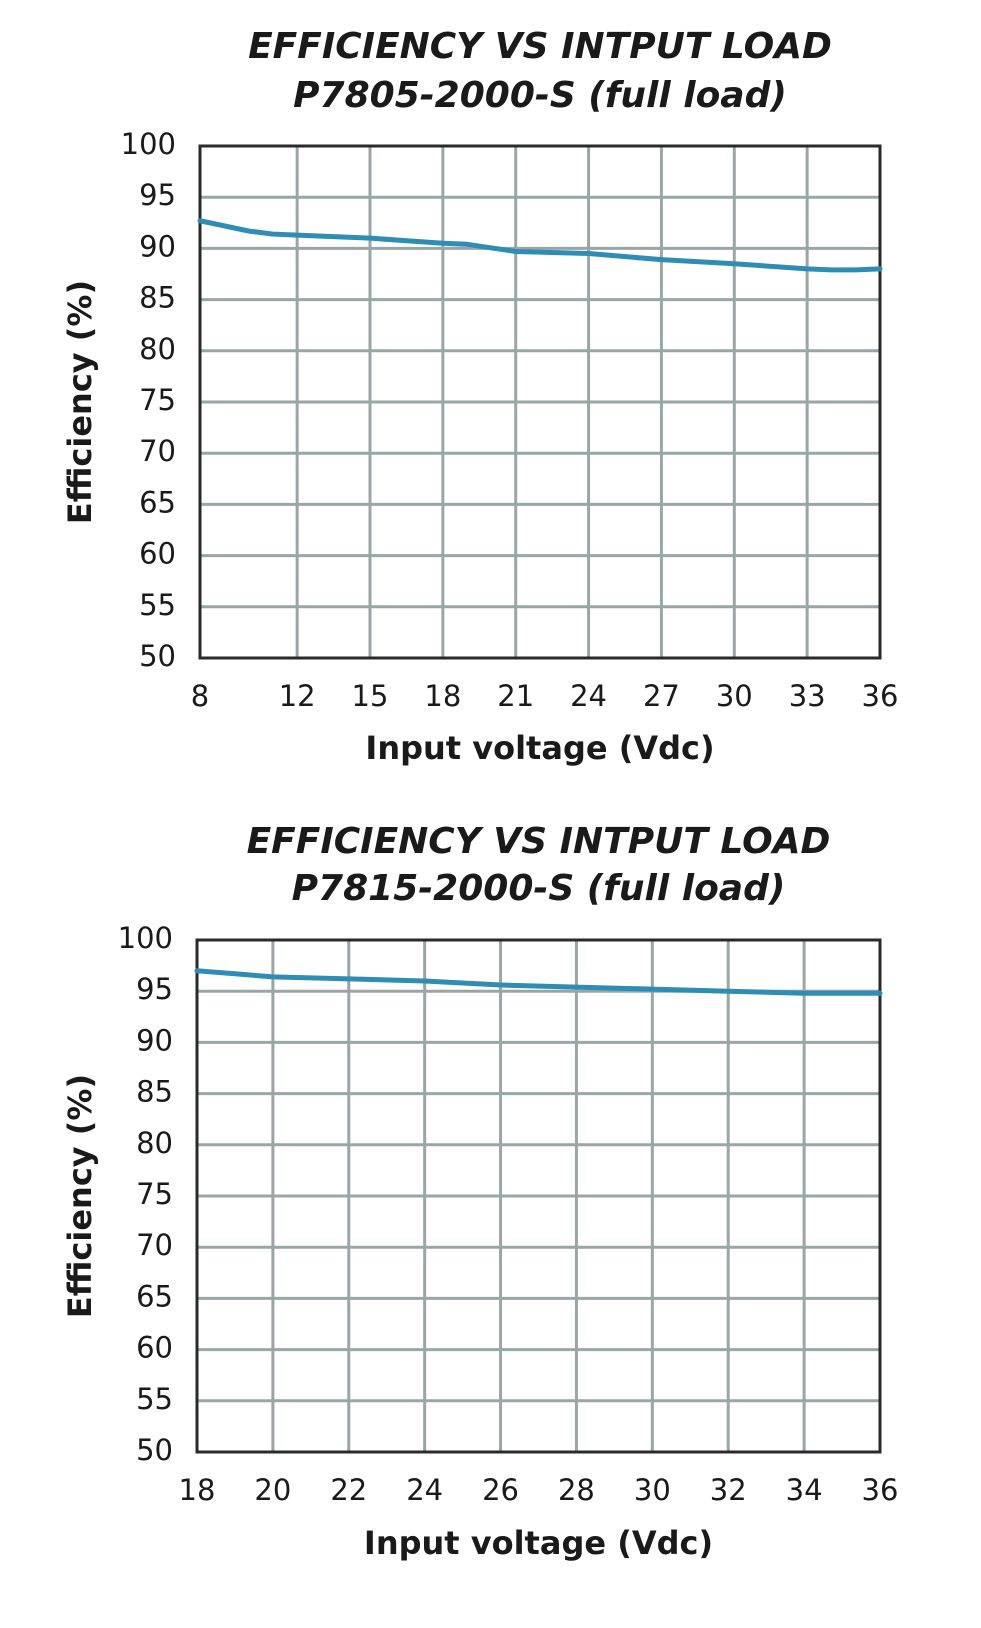 Image resolution: width=981 pixels, height=1628 pixels. Describe the element at coordinates (728, 1490) in the screenshot. I see `x-tick-label: 32` at that location.